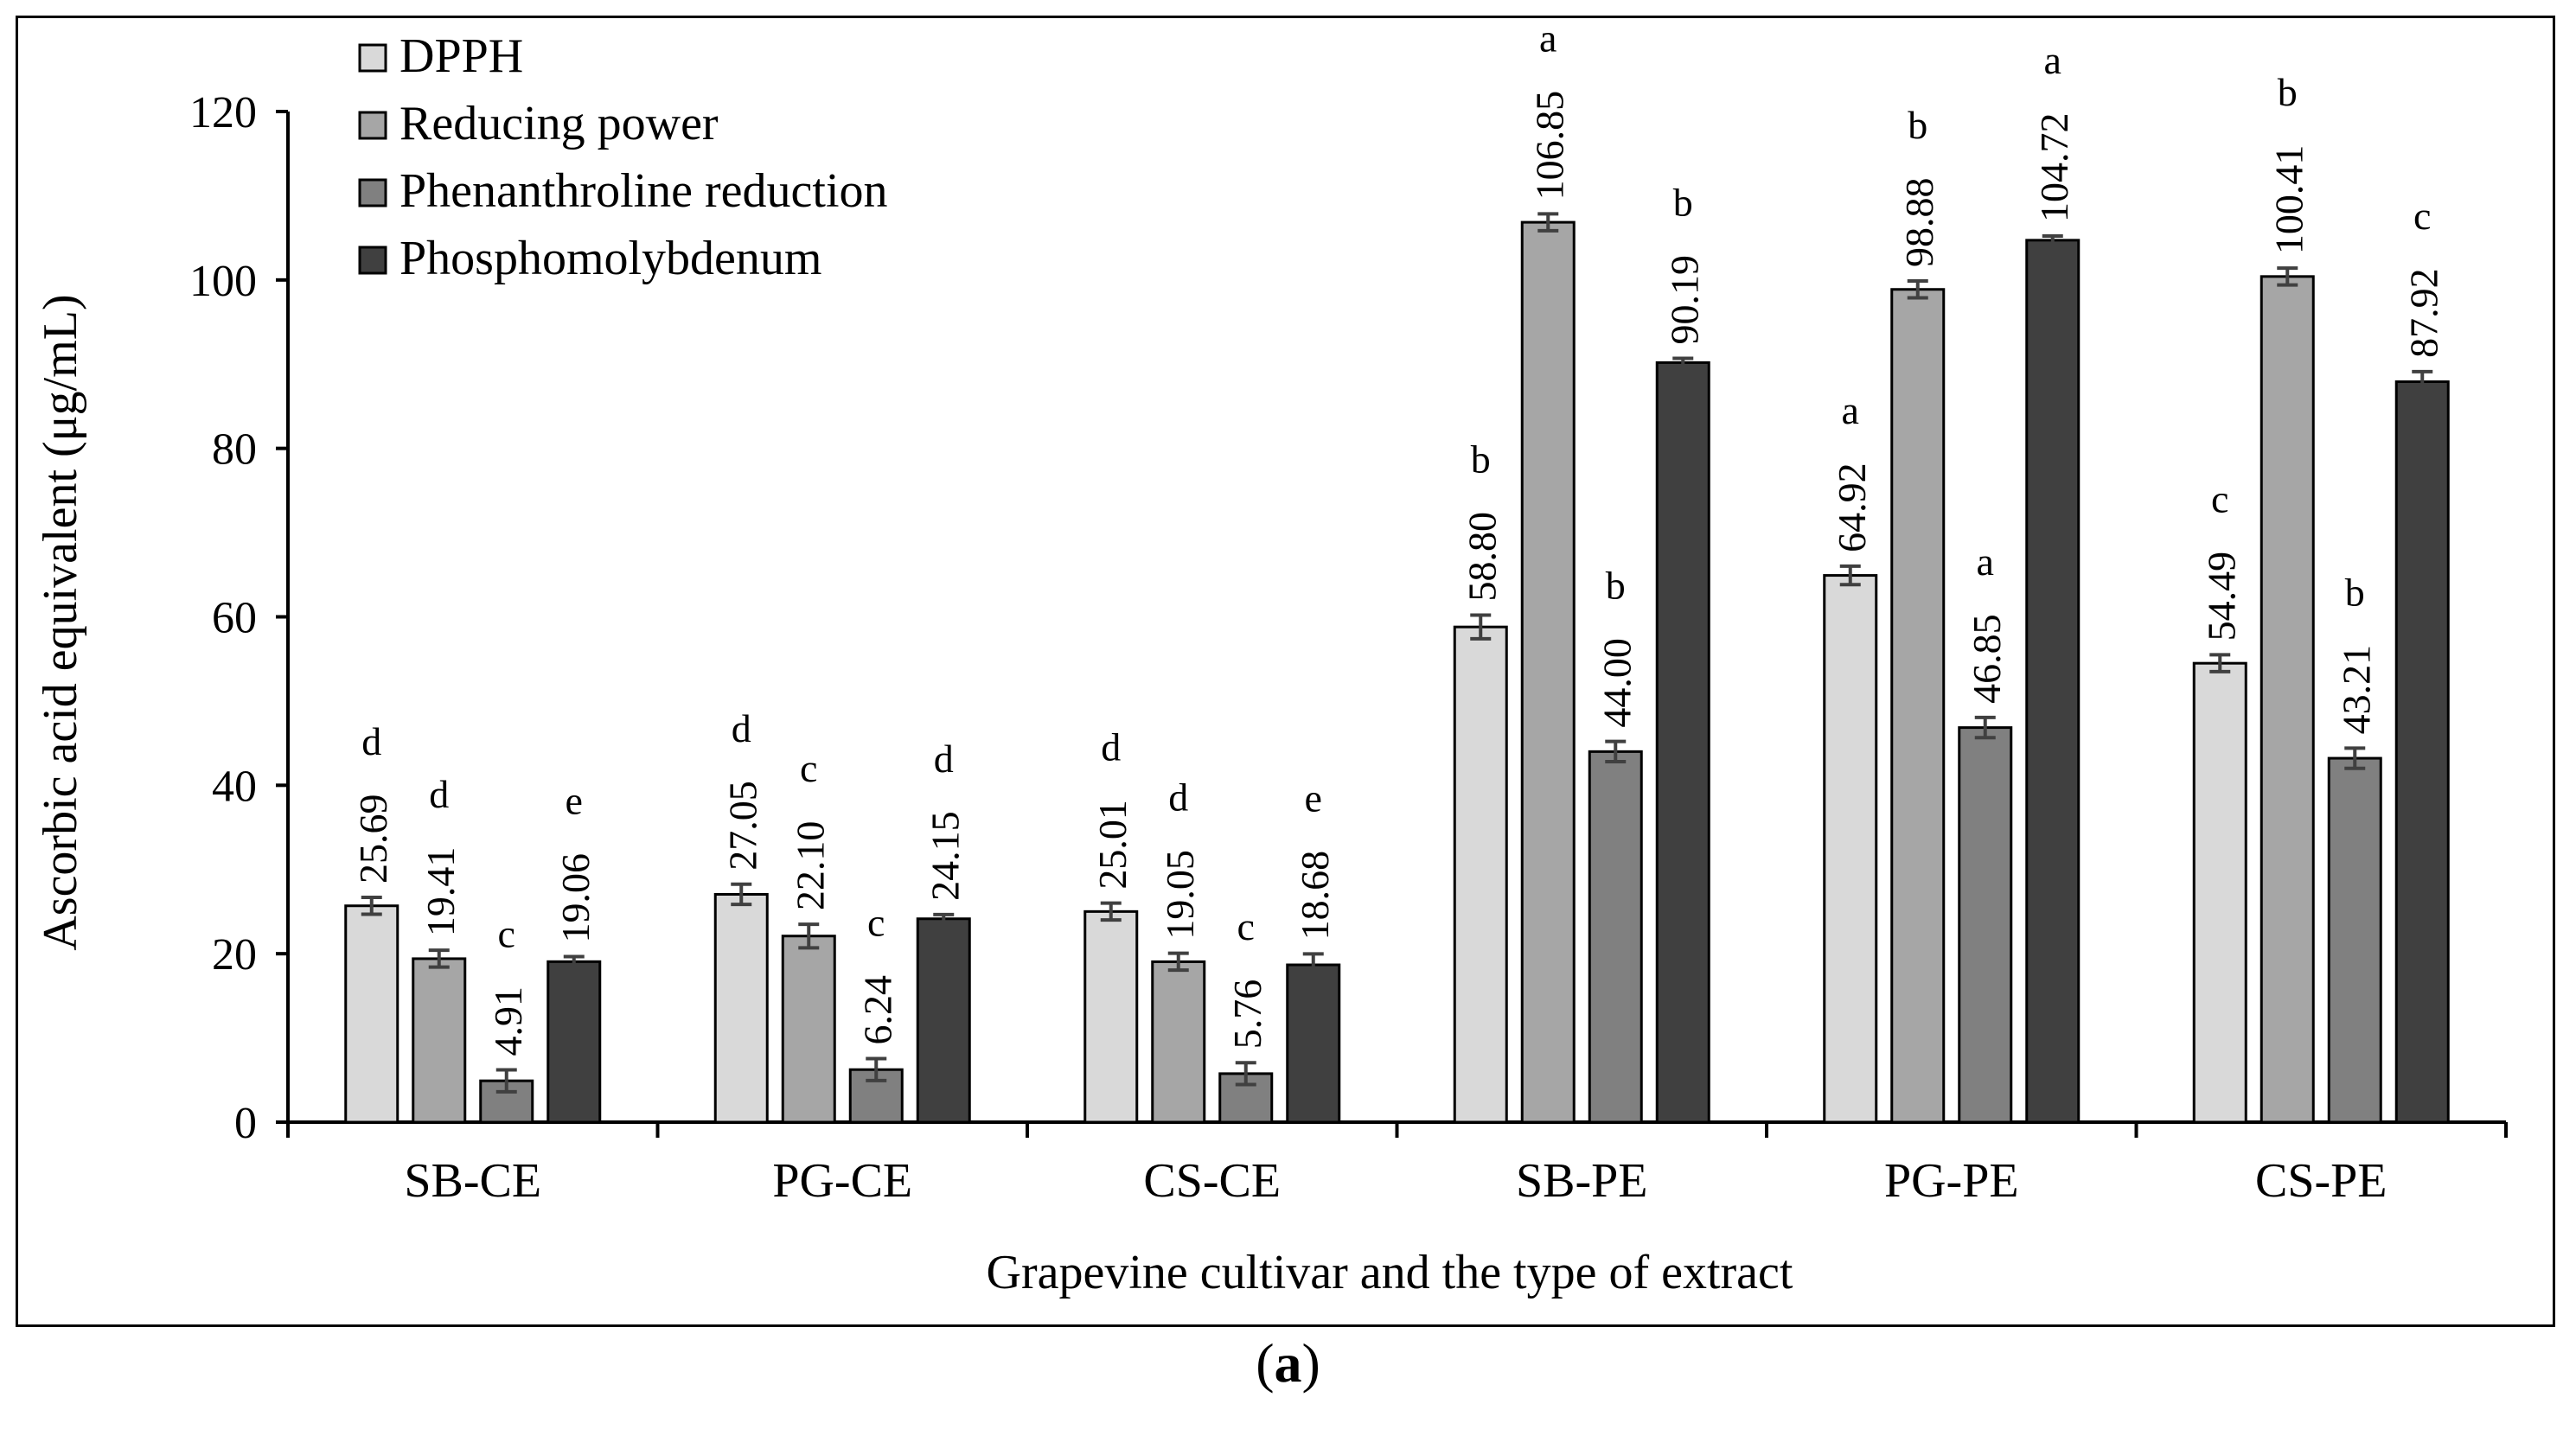  What do you see at coordinates (2221, 597) in the screenshot?
I see `data-label: 54.49` at bounding box center [2221, 597].